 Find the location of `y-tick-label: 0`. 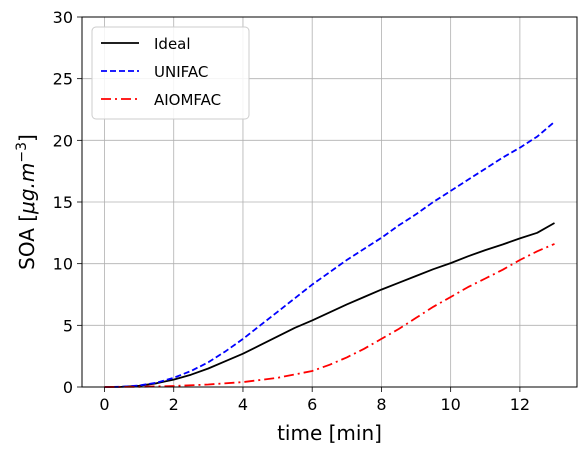

y-tick-label: 0 is located at coordinates (68, 387).